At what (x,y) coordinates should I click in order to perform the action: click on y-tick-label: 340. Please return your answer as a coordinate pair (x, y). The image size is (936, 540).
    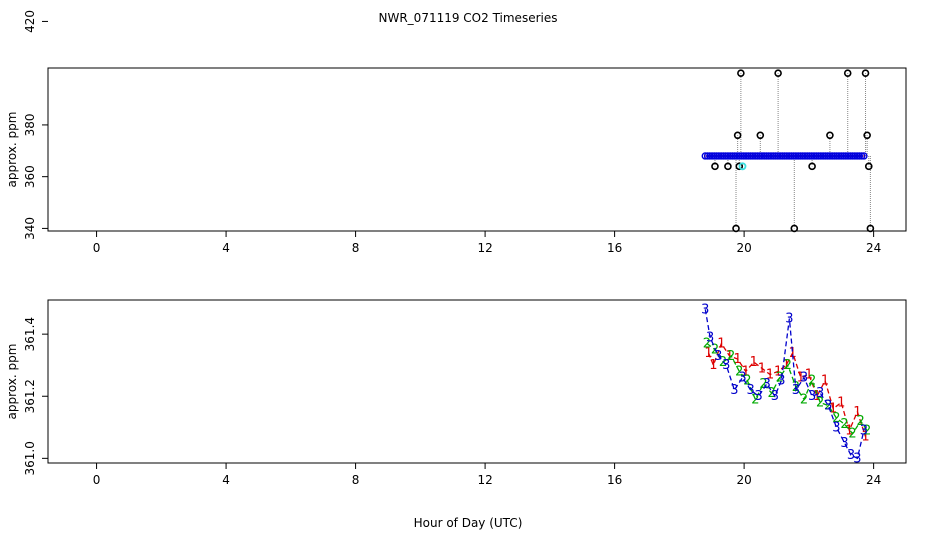
    Looking at the image, I should click on (30, 228).